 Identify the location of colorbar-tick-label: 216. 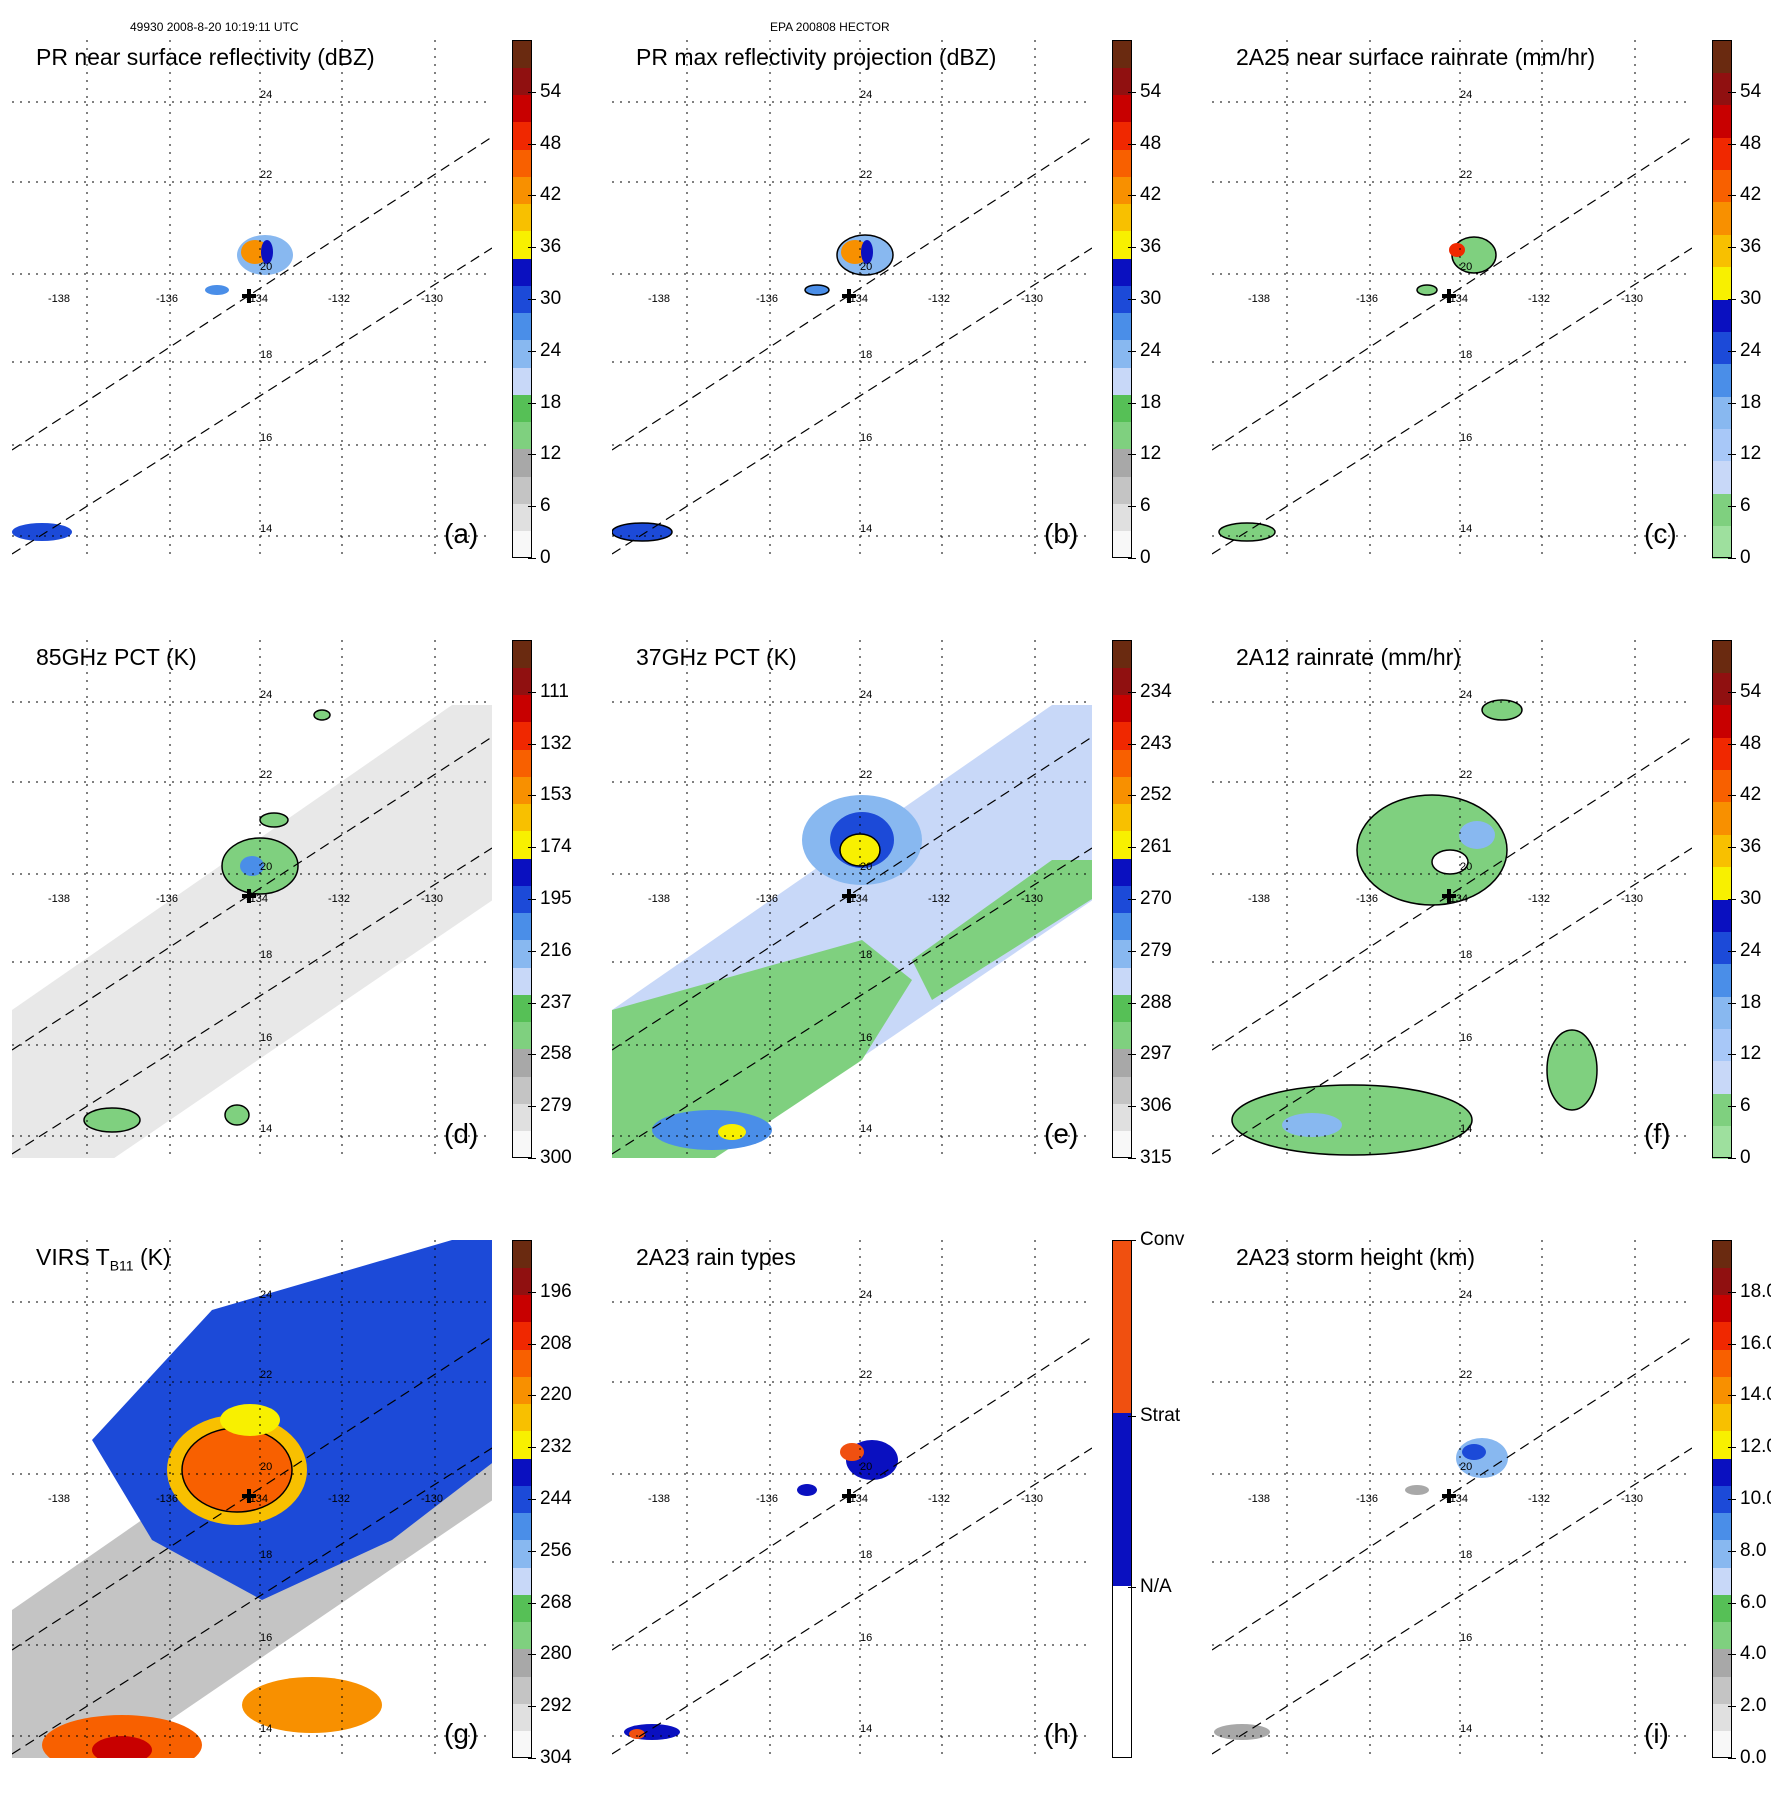
(556, 950).